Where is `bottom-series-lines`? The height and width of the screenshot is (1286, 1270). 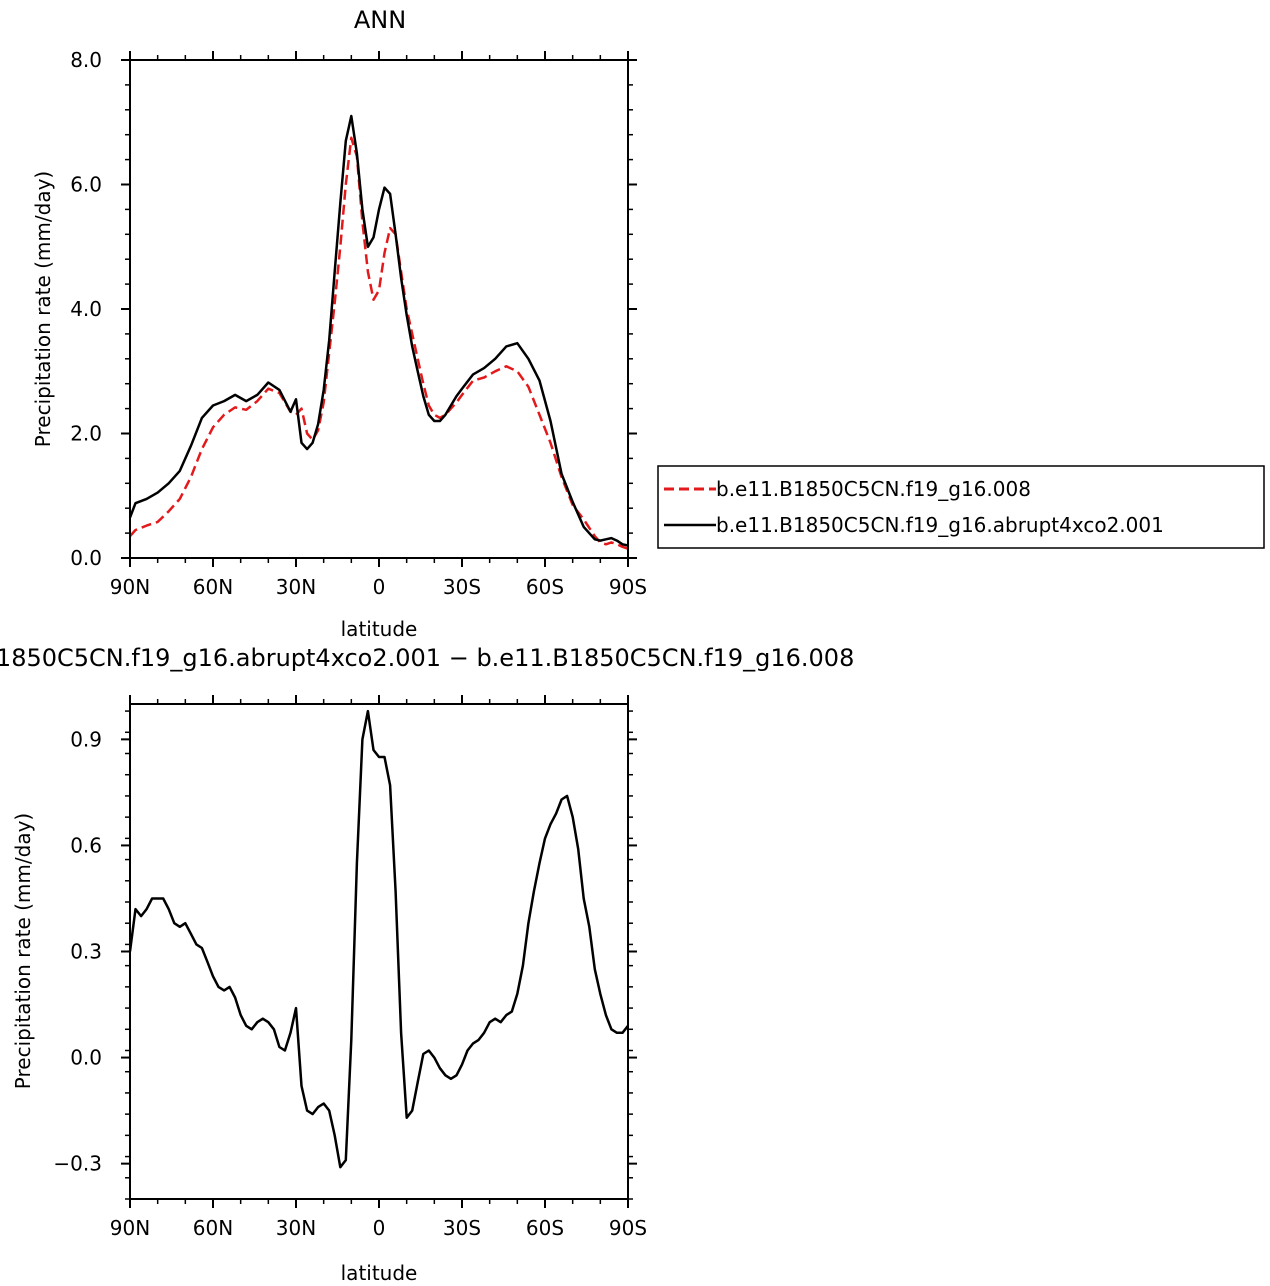
bottom-series-lines is located at coordinates (378, 939).